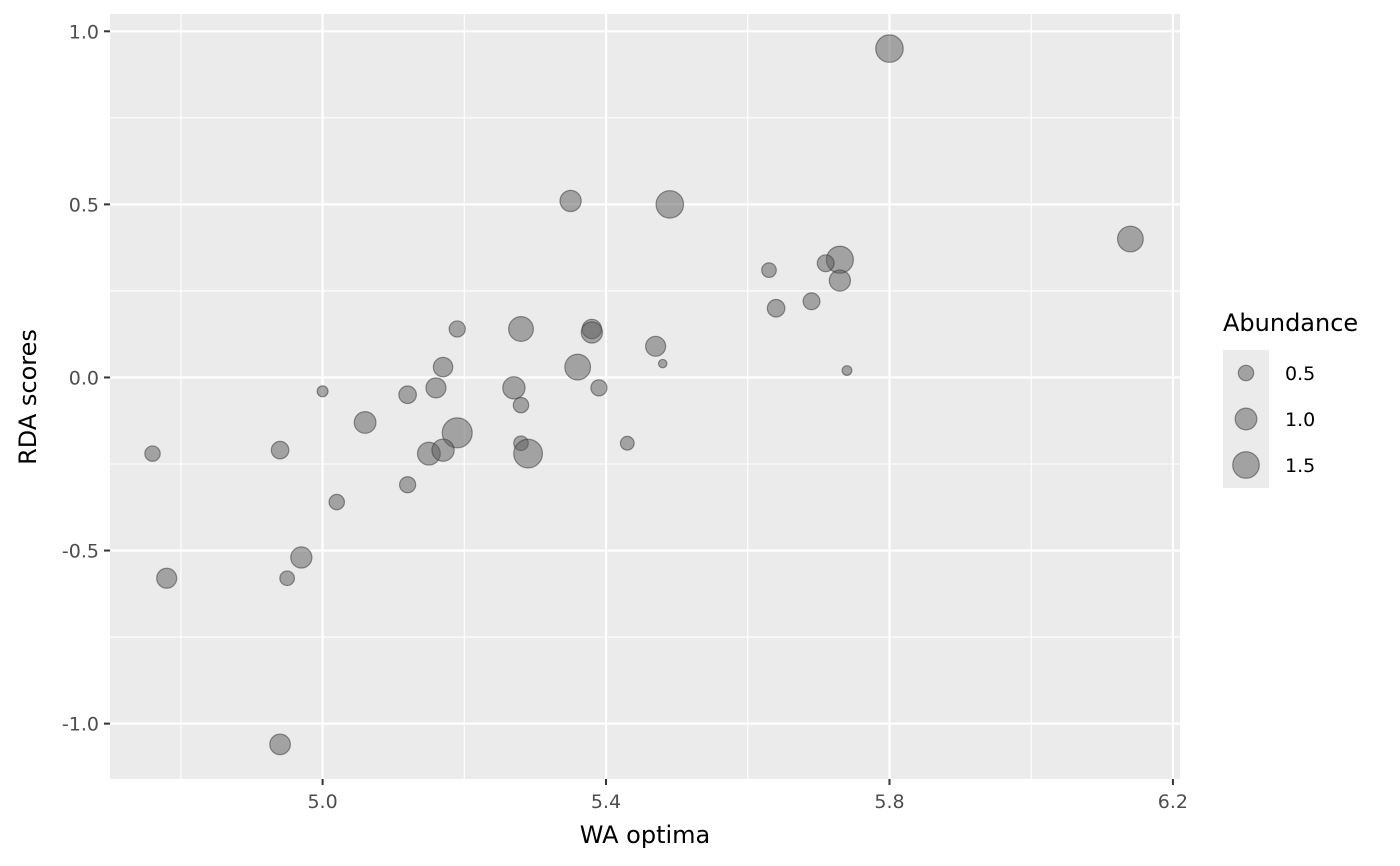 The height and width of the screenshot is (866, 1400). Describe the element at coordinates (322, 802) in the screenshot. I see `x-tick-label: 5.0` at that location.